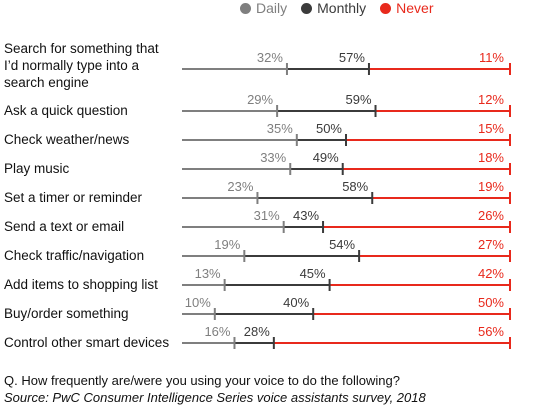  Describe the element at coordinates (491, 57) in the screenshot. I see `never-value-label: 11%` at that location.